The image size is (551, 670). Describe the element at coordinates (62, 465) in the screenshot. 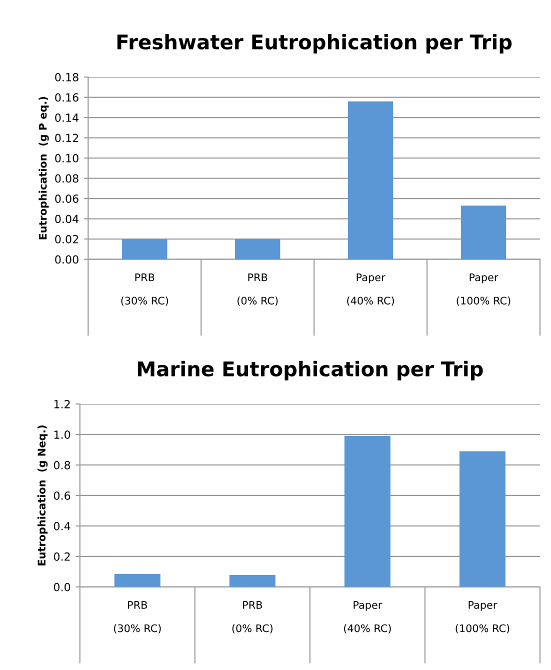

I see `y-tick-label: 0.8` at that location.